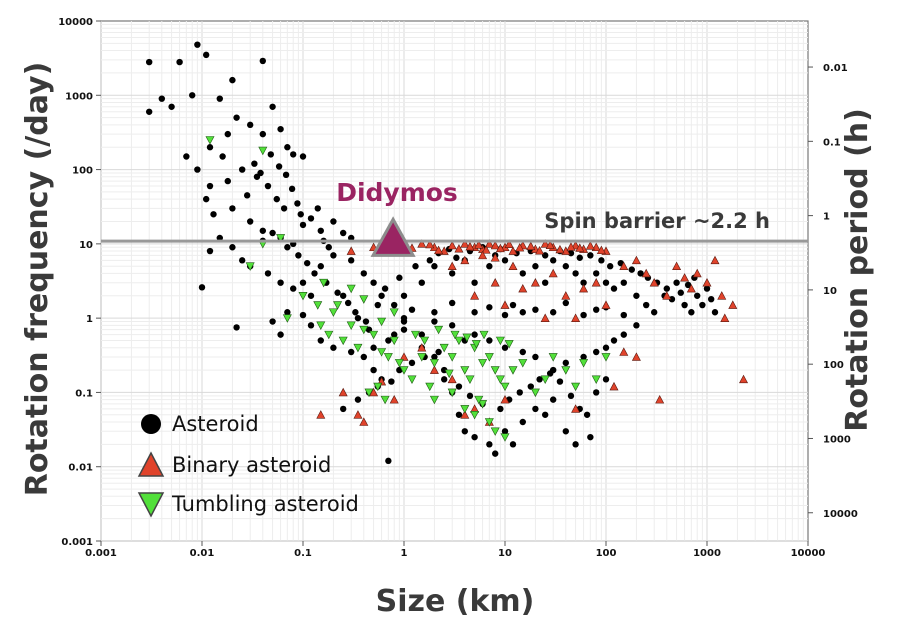 This screenshot has height=631, width=900. I want to click on spin-barrier-label: Spin barrier ~2.2 h, so click(657, 221).